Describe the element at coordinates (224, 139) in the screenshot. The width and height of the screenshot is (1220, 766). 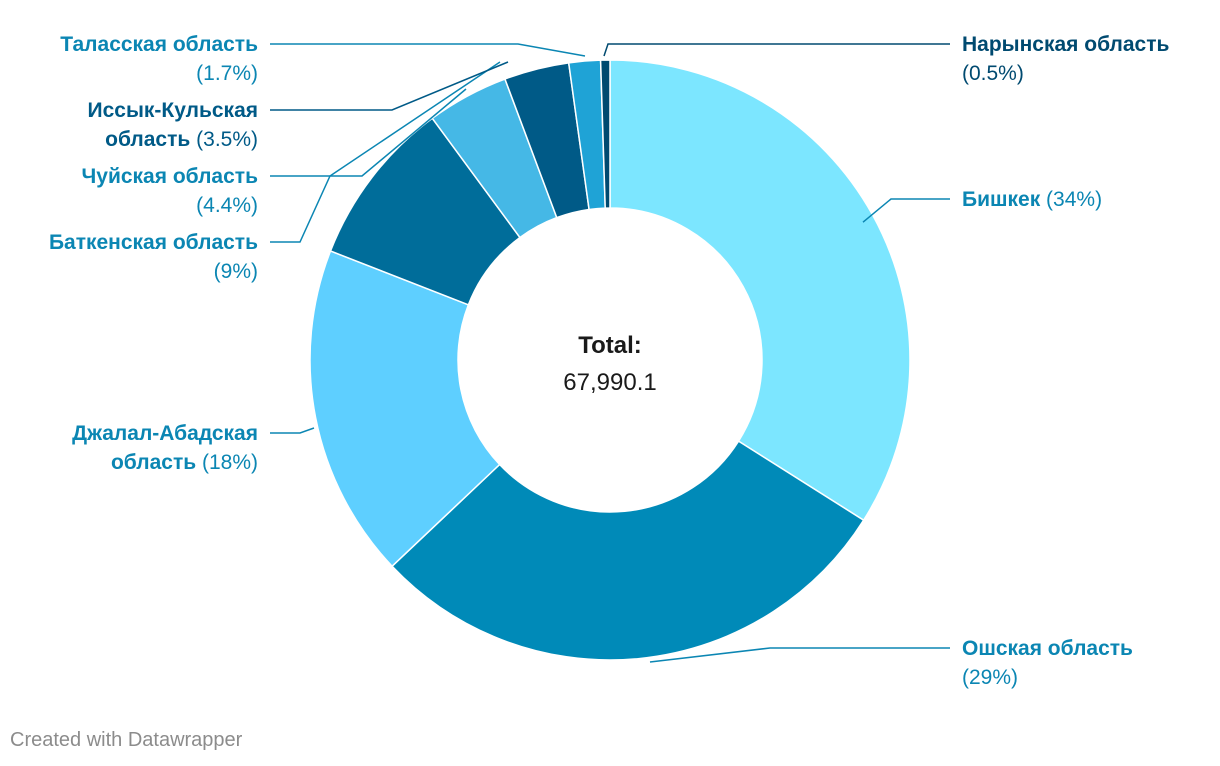
I see `slice-label-percent: (3.5%)` at that location.